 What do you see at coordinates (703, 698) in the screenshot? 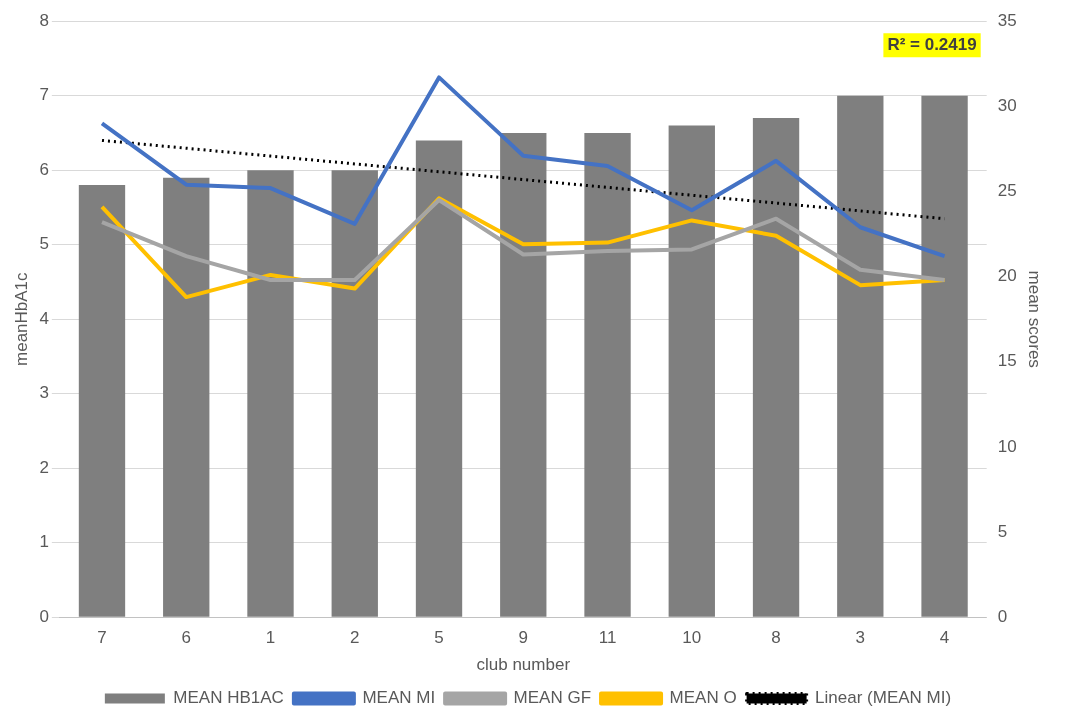
I see `legend-label: MEAN O` at bounding box center [703, 698].